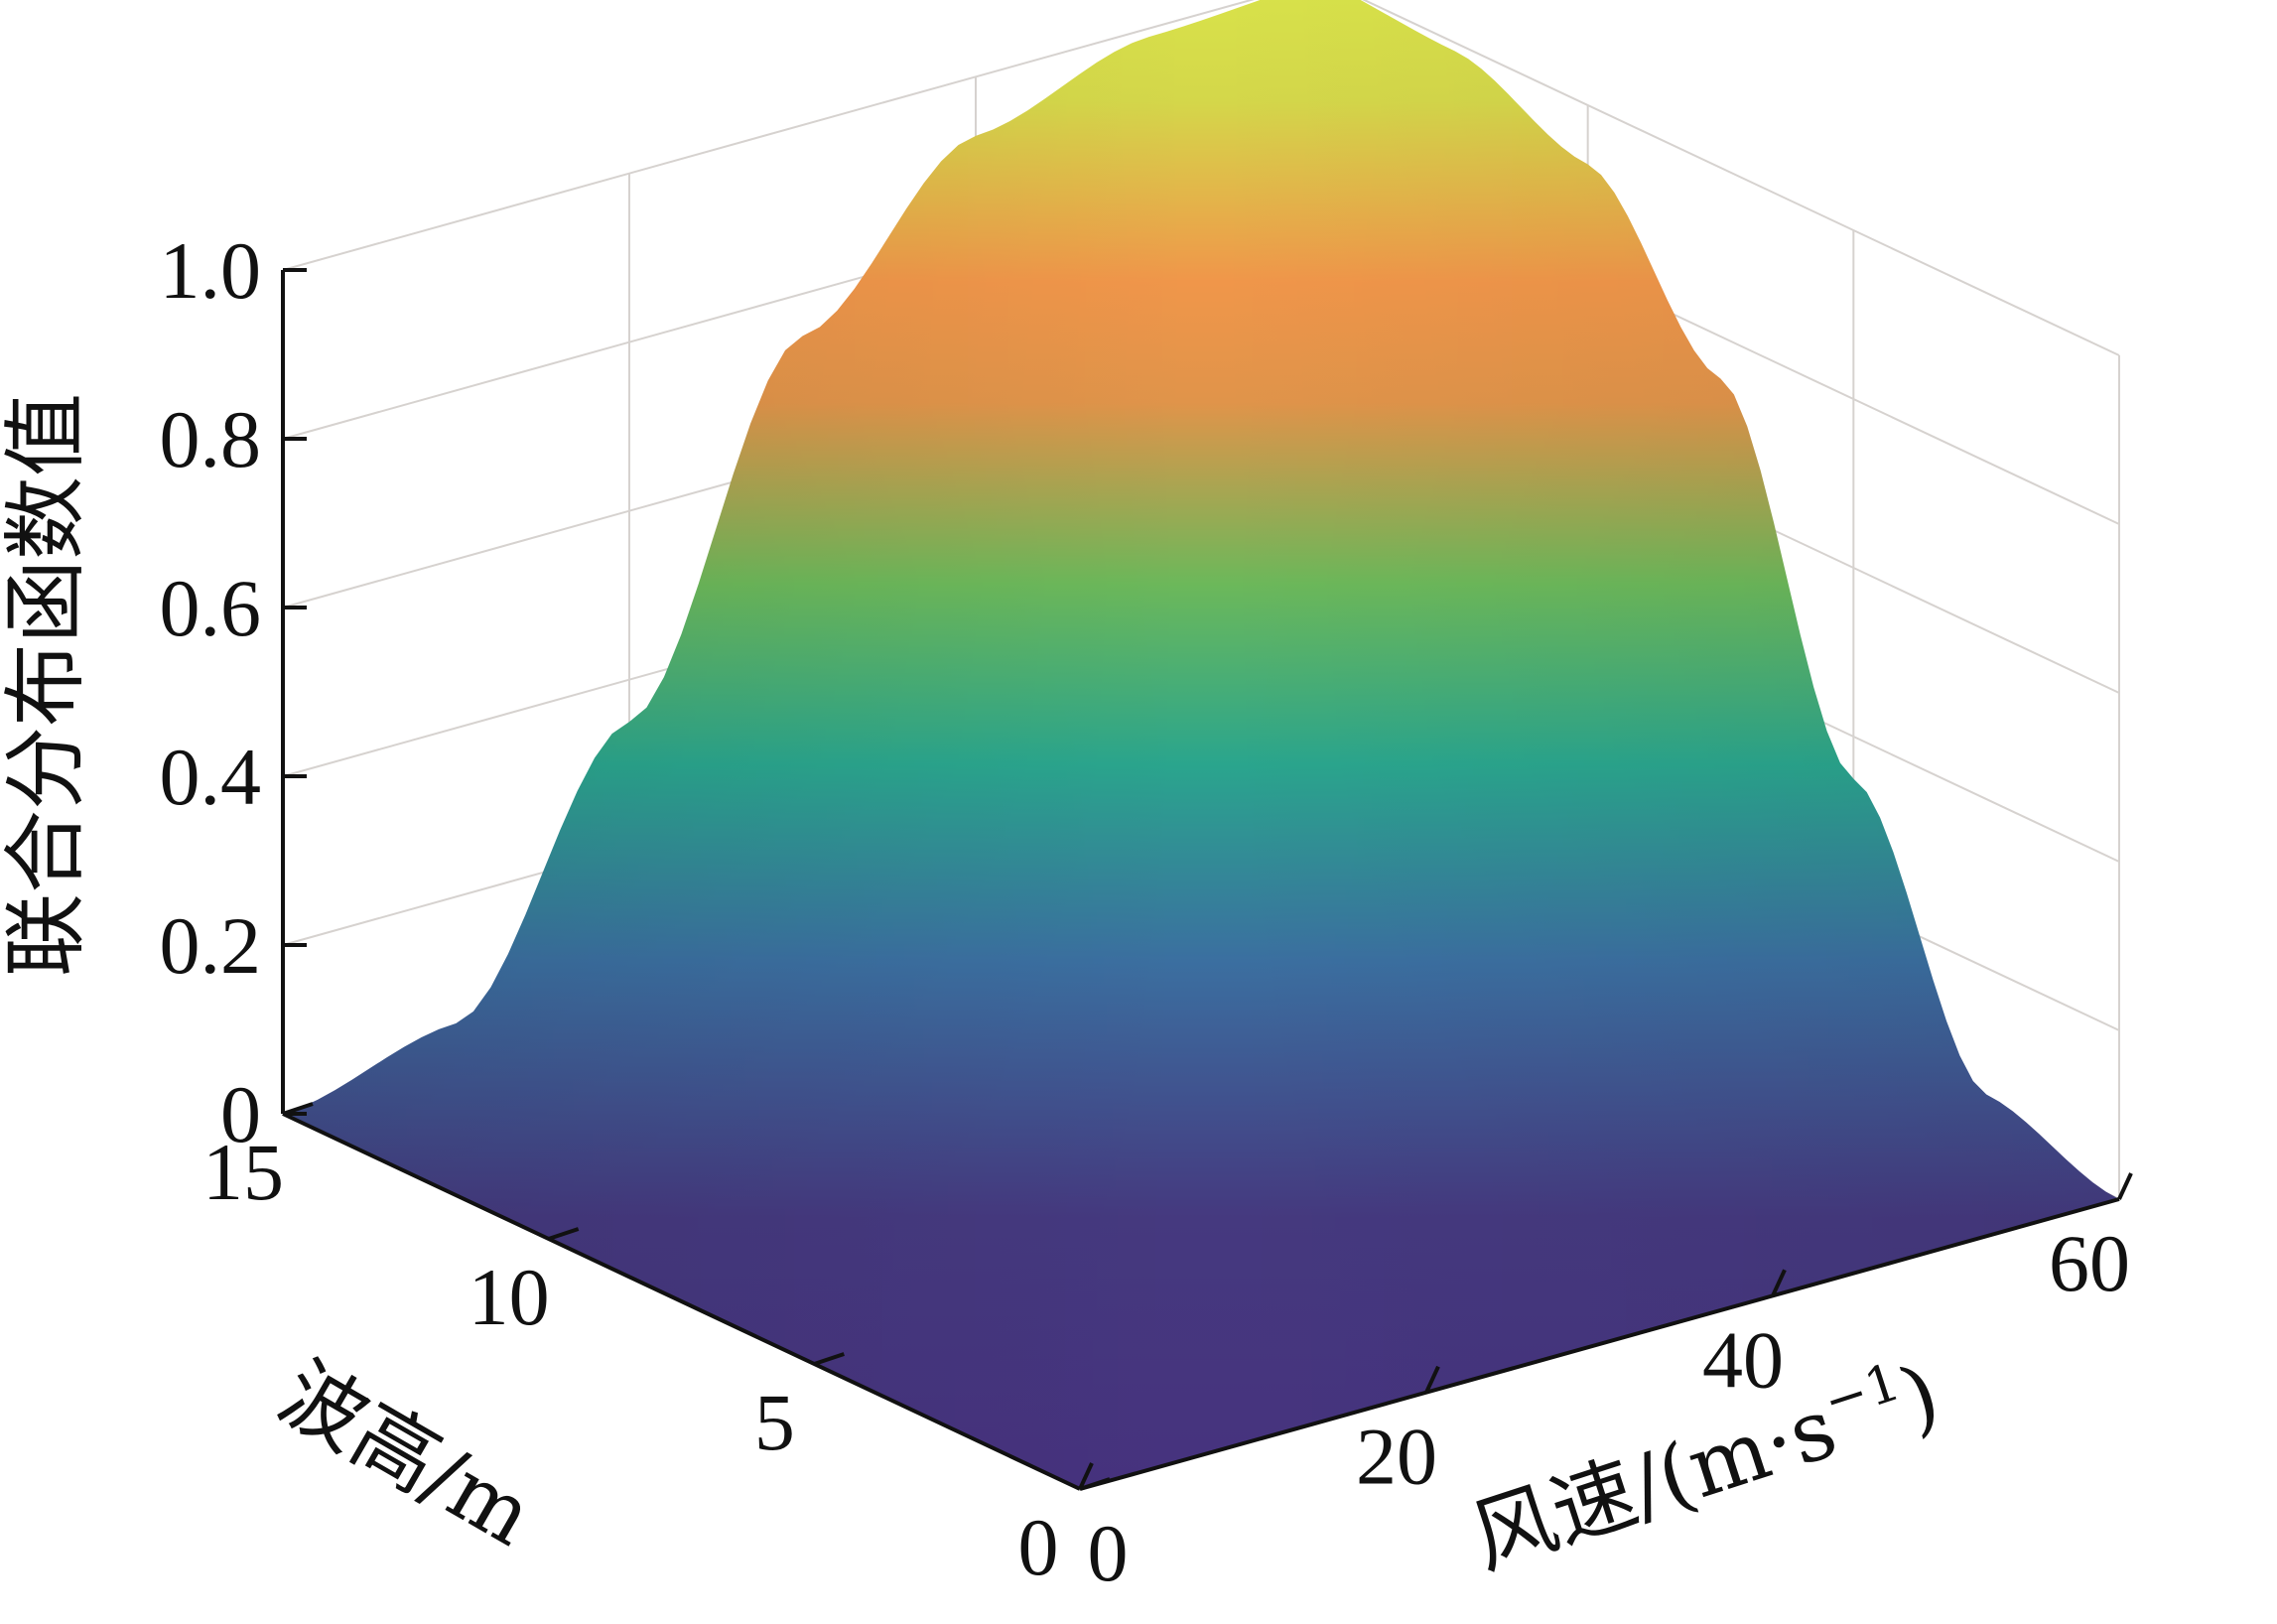 This screenshot has width=2277, height=1624. I want to click on y-axis-title: 波高/m, so click(407, 1453).